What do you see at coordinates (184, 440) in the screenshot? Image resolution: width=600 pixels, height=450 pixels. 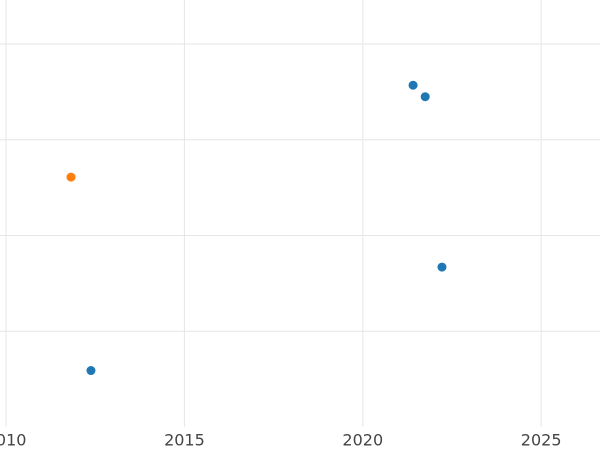 I see `x-tick-label: 2015` at bounding box center [184, 440].